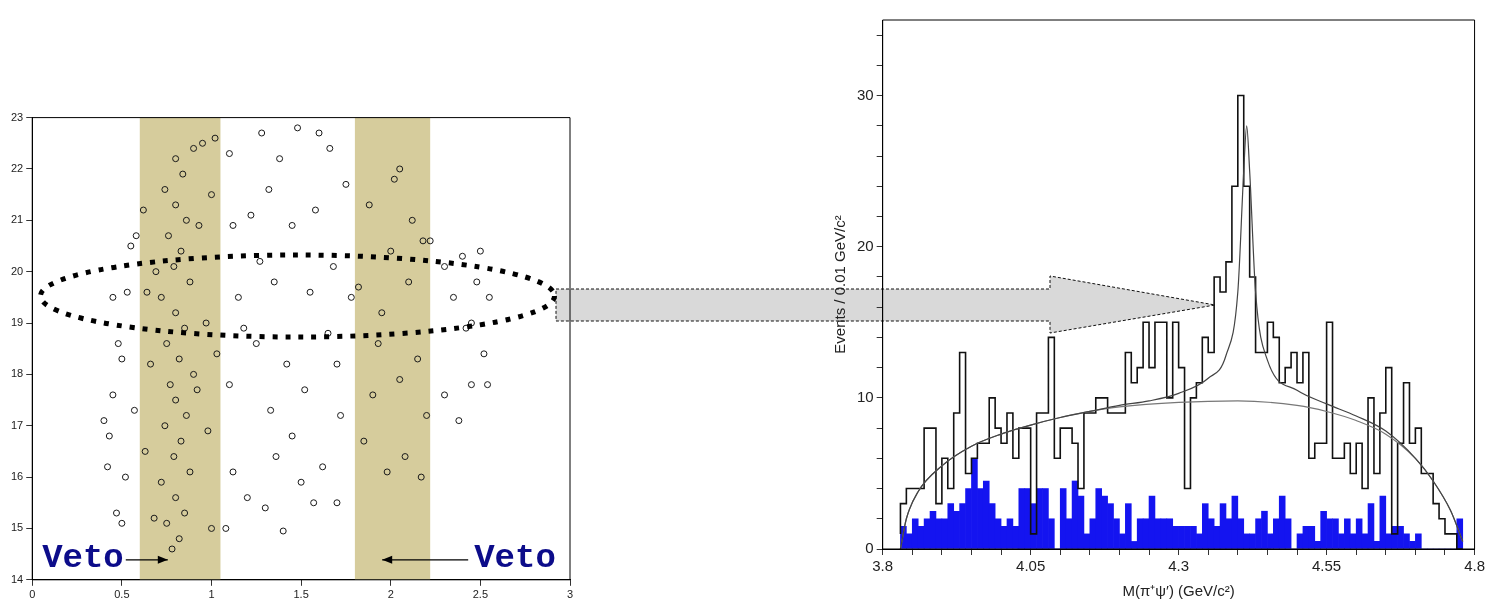  I want to click on x-tick-label: 0, so click(32, 594).